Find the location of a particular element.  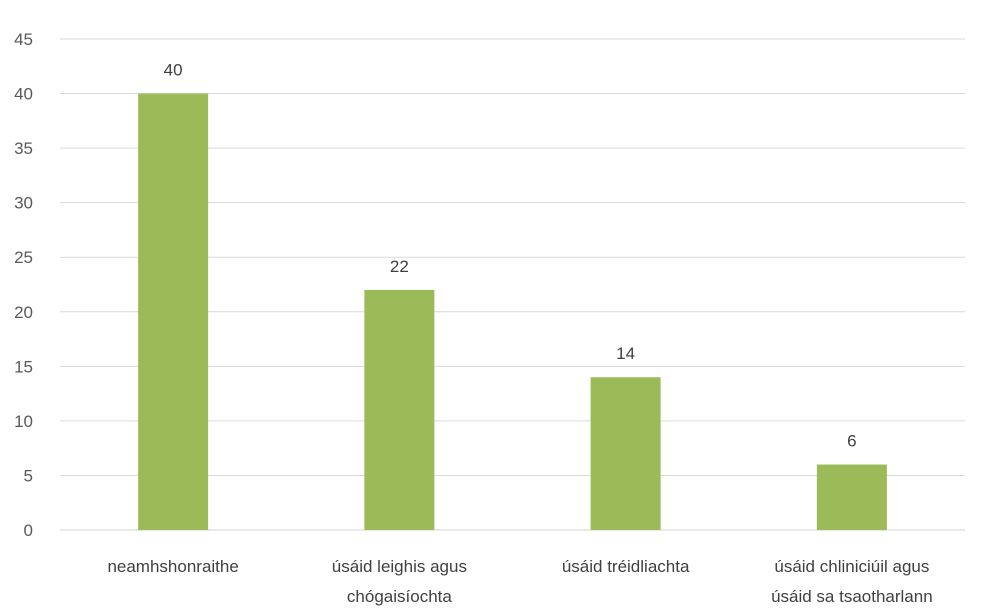

data-label: 22 is located at coordinates (399, 266).